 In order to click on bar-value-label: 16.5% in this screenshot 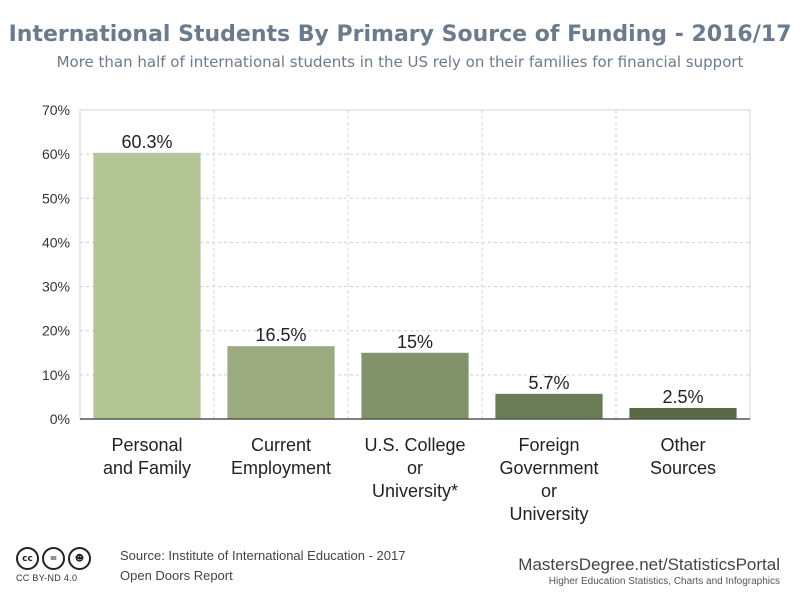, I will do `click(280, 335)`.